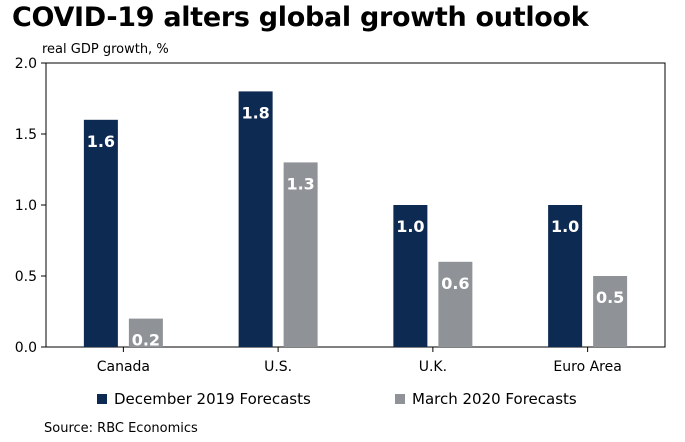 This screenshot has width=685, height=442. I want to click on x-tick-label: U.S., so click(278, 367).